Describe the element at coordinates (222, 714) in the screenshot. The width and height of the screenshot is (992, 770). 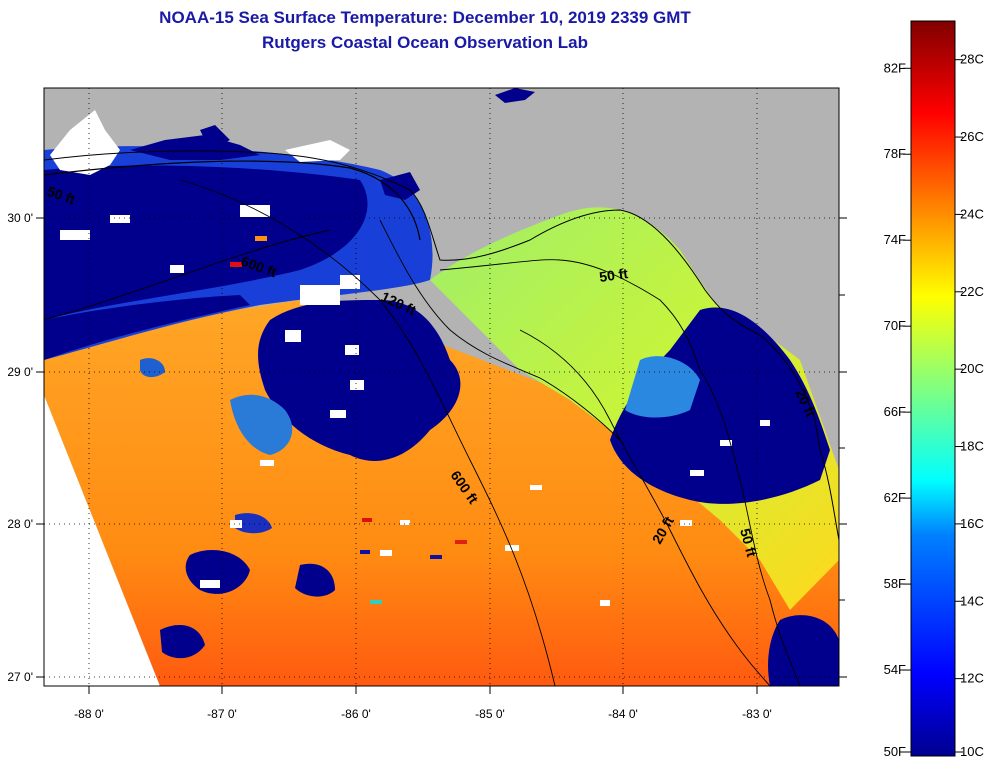
I see `lon-label-87: -87 0'` at that location.